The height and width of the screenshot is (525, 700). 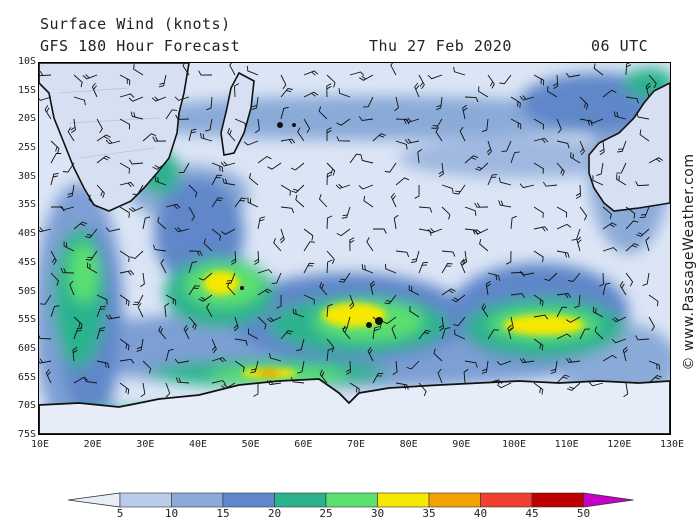 What do you see at coordinates (26, 176) in the screenshot?
I see `latitude-label: 30S` at bounding box center [26, 176].